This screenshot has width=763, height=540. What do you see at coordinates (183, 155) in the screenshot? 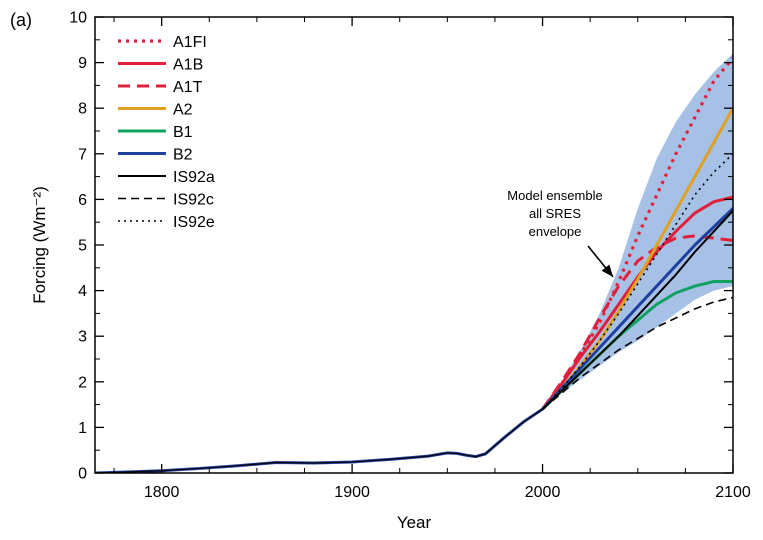
I see `legend-label-b2: B2` at bounding box center [183, 155].